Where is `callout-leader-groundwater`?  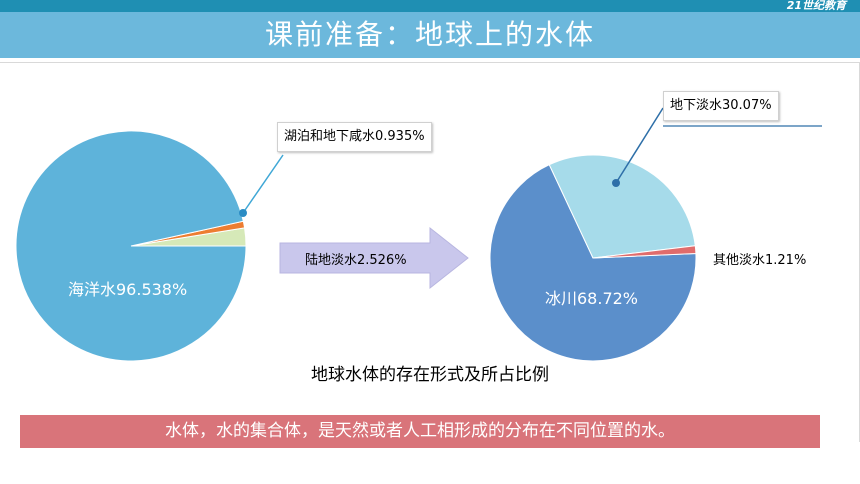
callout-leader-groundwater is located at coordinates (639, 145).